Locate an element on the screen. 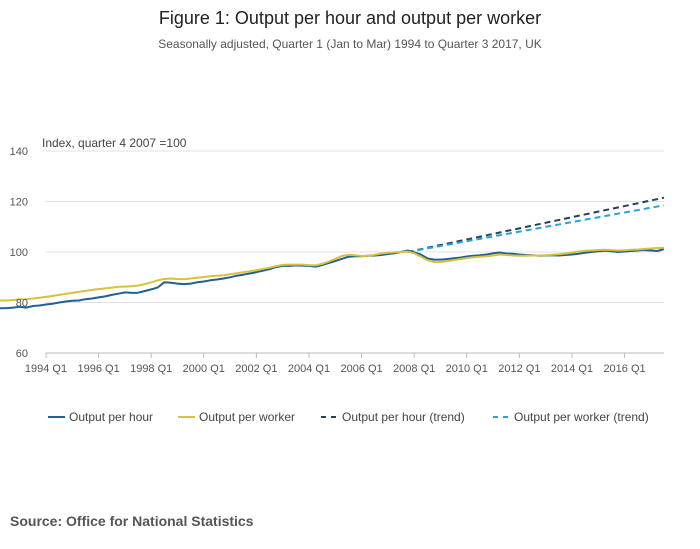 The height and width of the screenshot is (549, 700). x-tick-label: 1994 Q1 is located at coordinates (46, 369).